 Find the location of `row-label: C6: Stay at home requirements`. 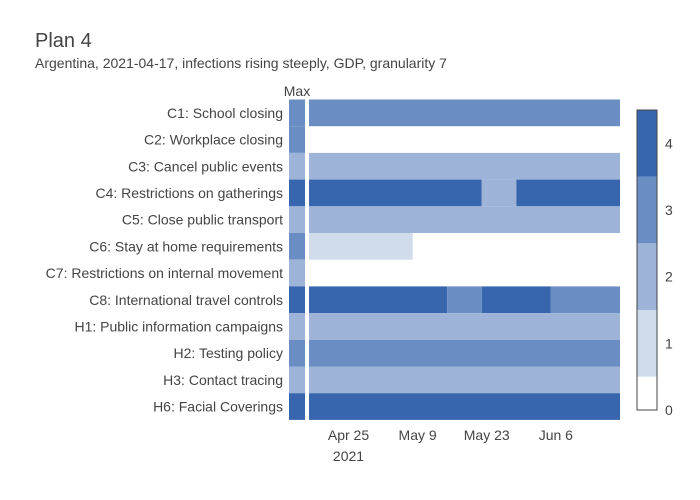

row-label: C6: Stay at home requirements is located at coordinates (186, 246).